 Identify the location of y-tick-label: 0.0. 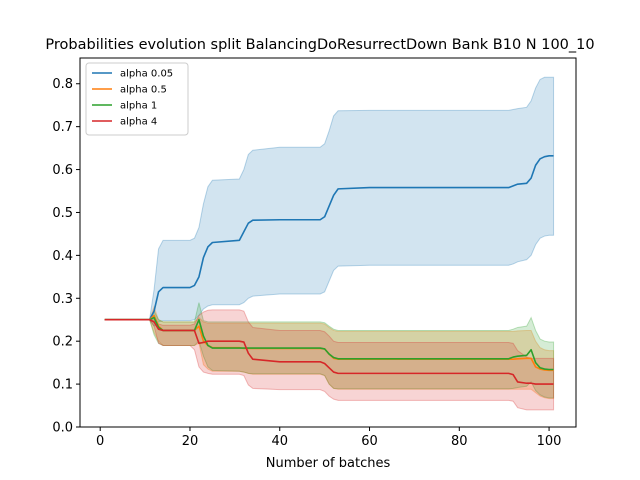
(62, 428).